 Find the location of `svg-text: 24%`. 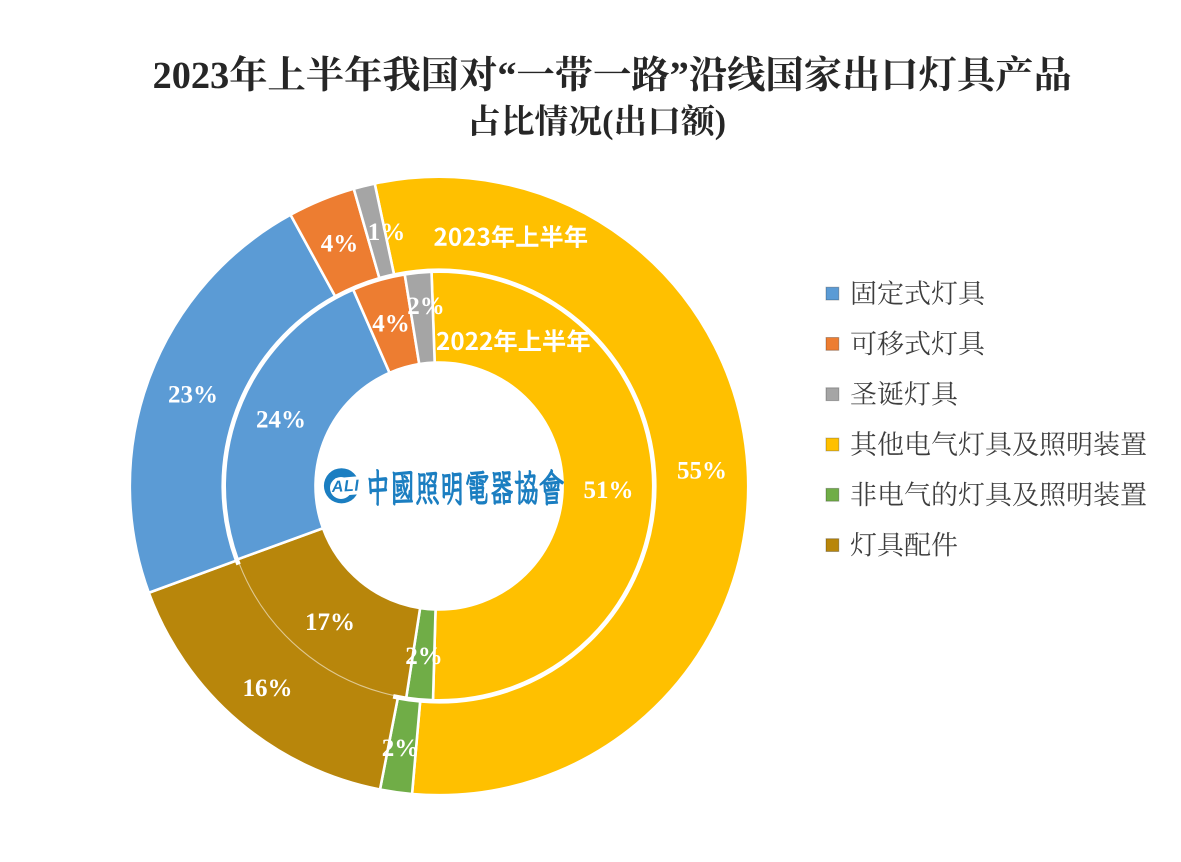

svg-text: 24% is located at coordinates (281, 420).